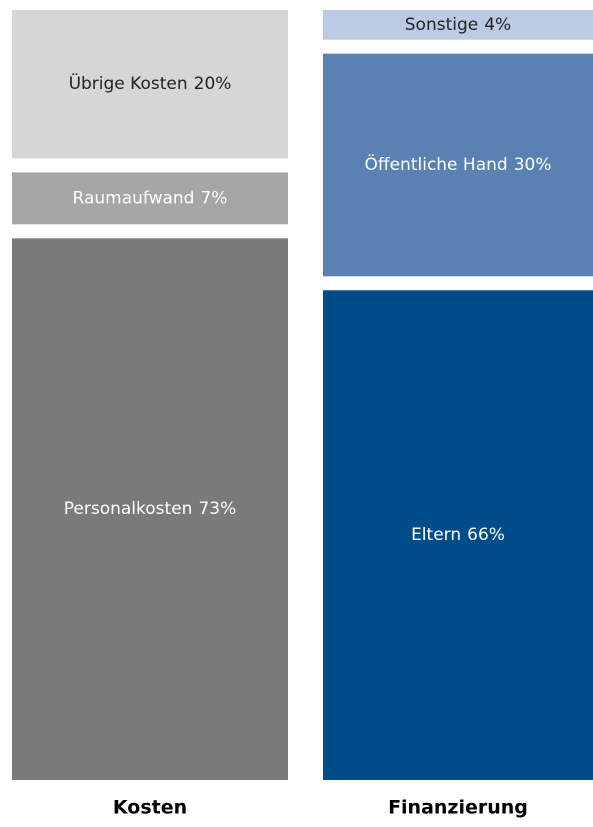  I want to click on series-name: Eltern, so click(436, 535).